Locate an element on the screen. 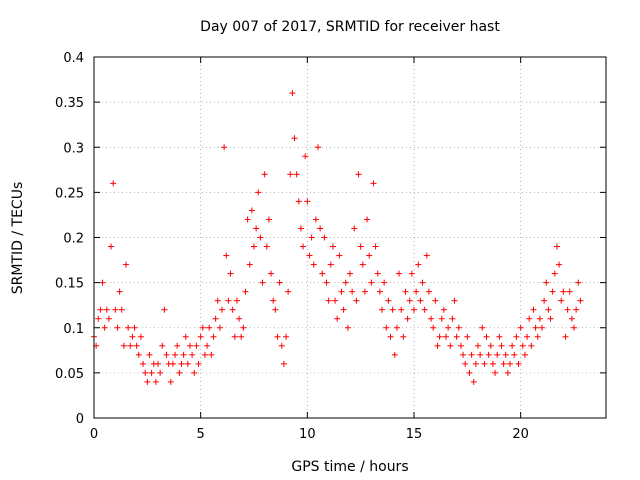 The image size is (640, 480). y-tick-label: 0.2 is located at coordinates (73, 239).